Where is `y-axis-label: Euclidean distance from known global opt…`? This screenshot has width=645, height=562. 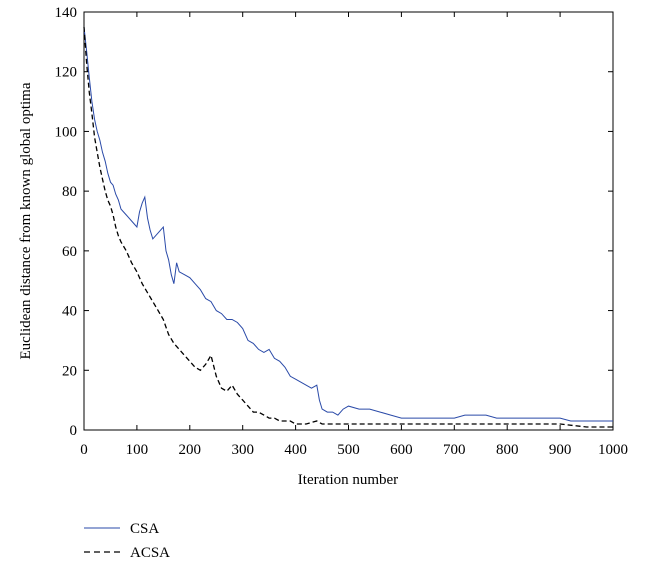
y-axis-label: Euclidean distance from known global opt… is located at coordinates (26, 220).